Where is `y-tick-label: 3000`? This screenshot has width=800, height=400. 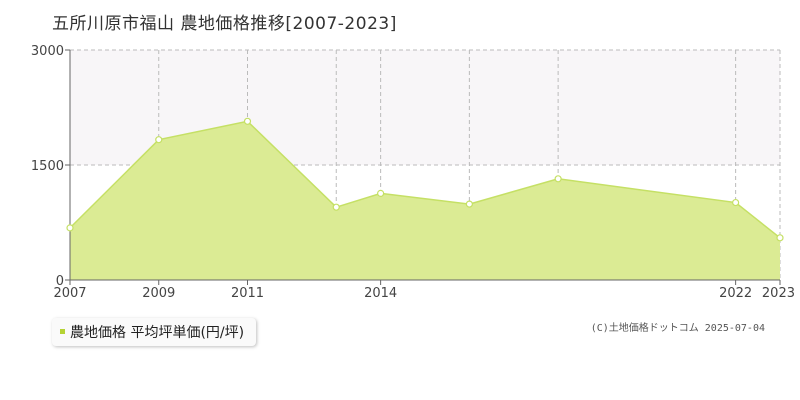 y-tick-label: 3000 is located at coordinates (47, 51).